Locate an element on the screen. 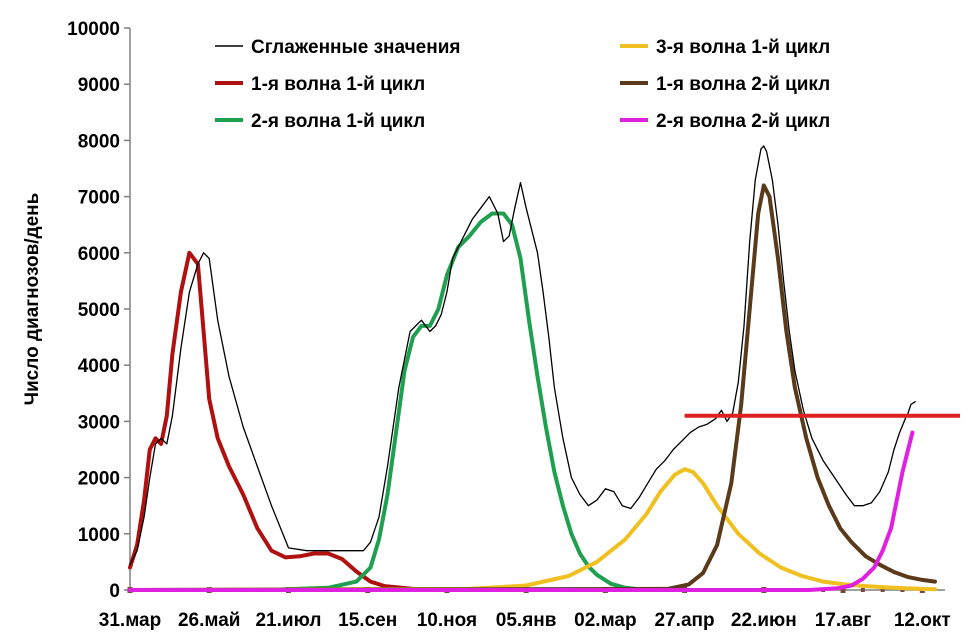  y-tick-label: 7000 is located at coordinates (99, 198).